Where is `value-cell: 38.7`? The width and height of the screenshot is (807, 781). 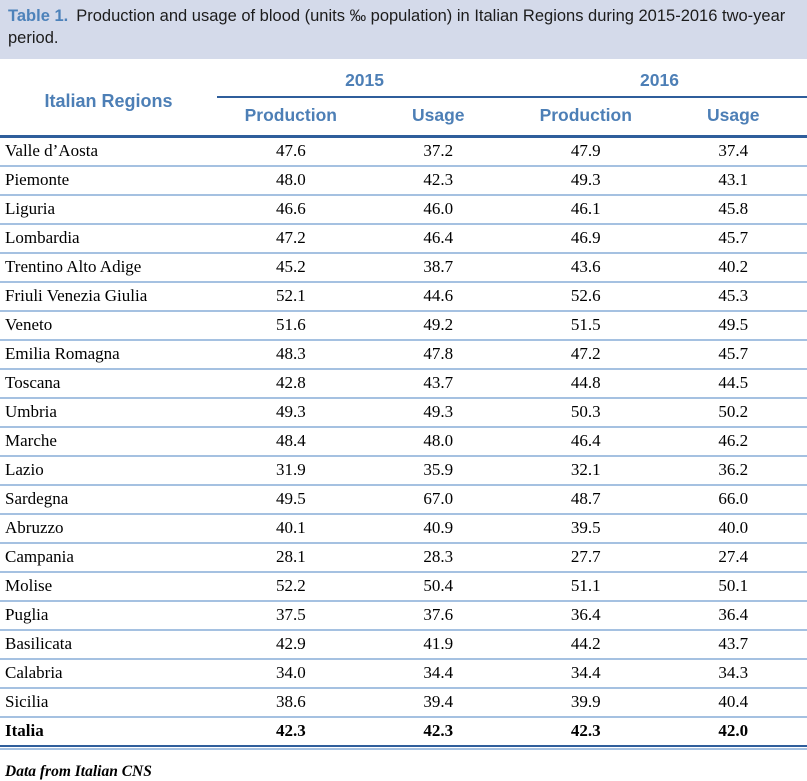
value-cell: 38.7 is located at coordinates (438, 267).